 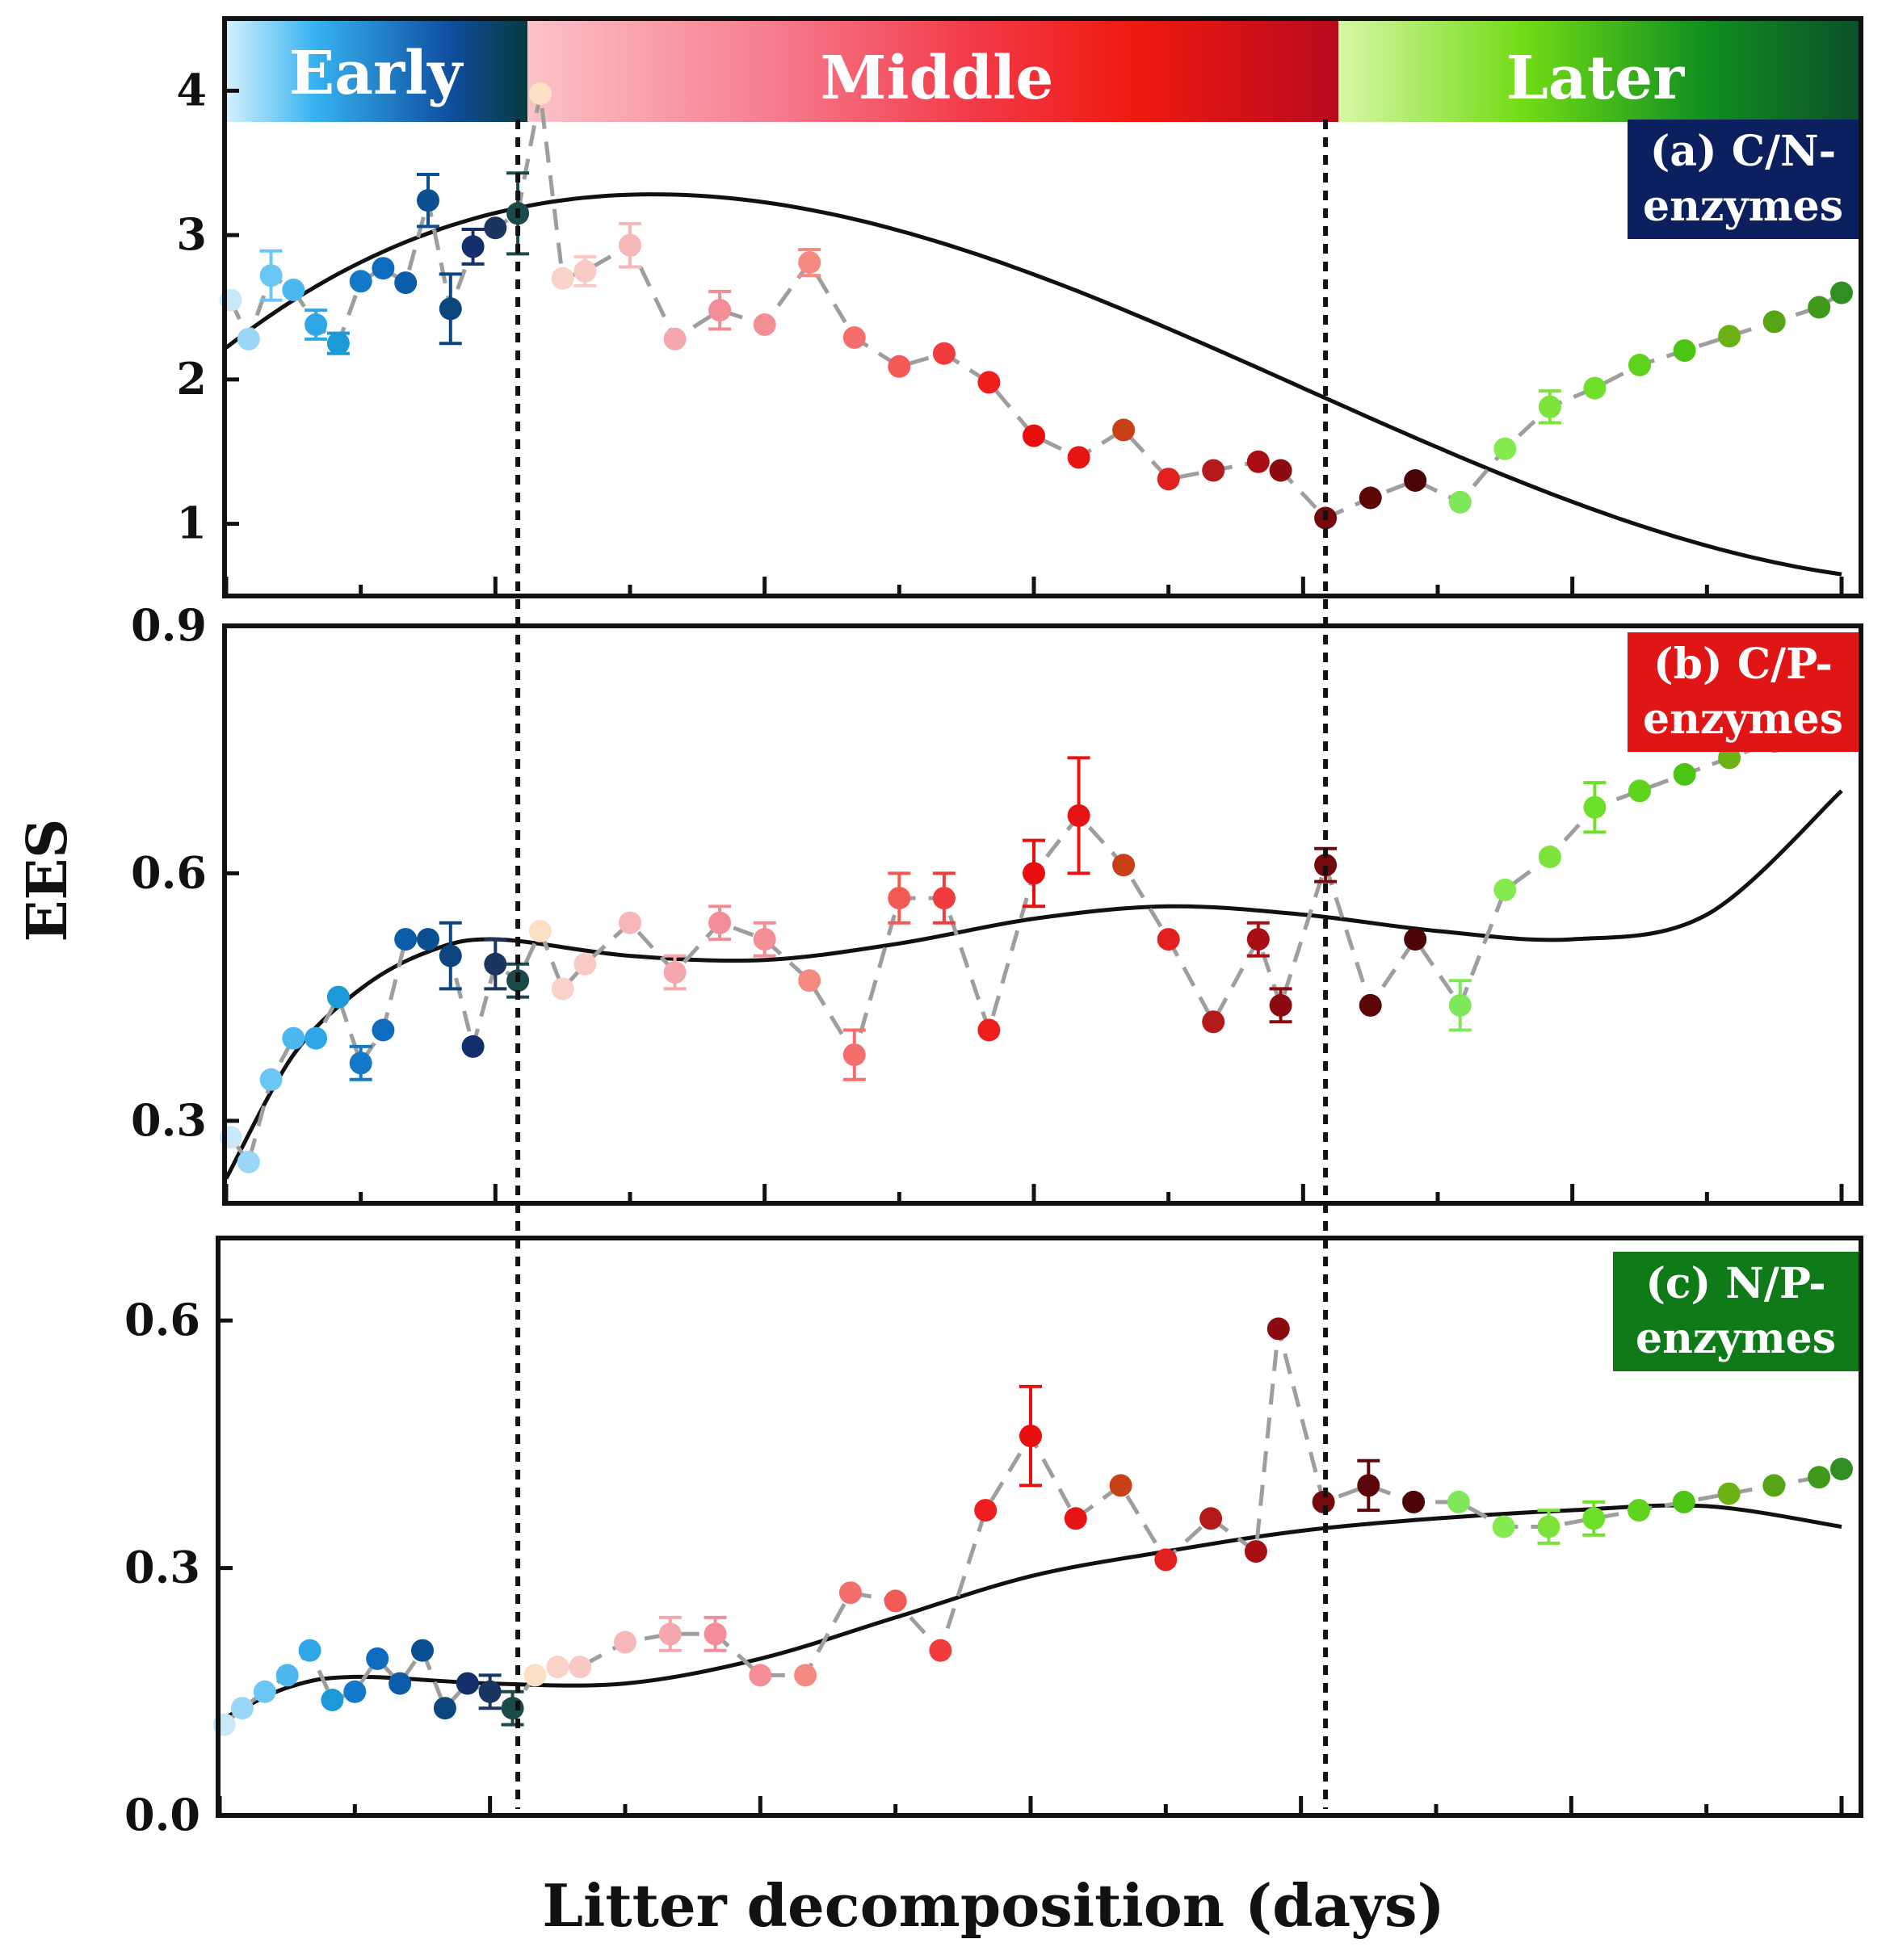 I want to click on stage-early-label: Early, so click(x=376, y=73).